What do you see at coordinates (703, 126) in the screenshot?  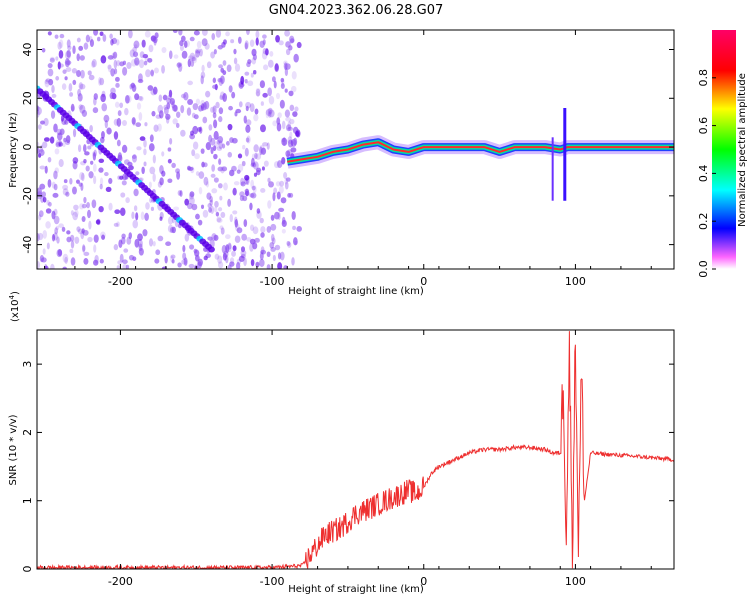 I see `colorbar-tick-label: 0.6` at bounding box center [703, 126].